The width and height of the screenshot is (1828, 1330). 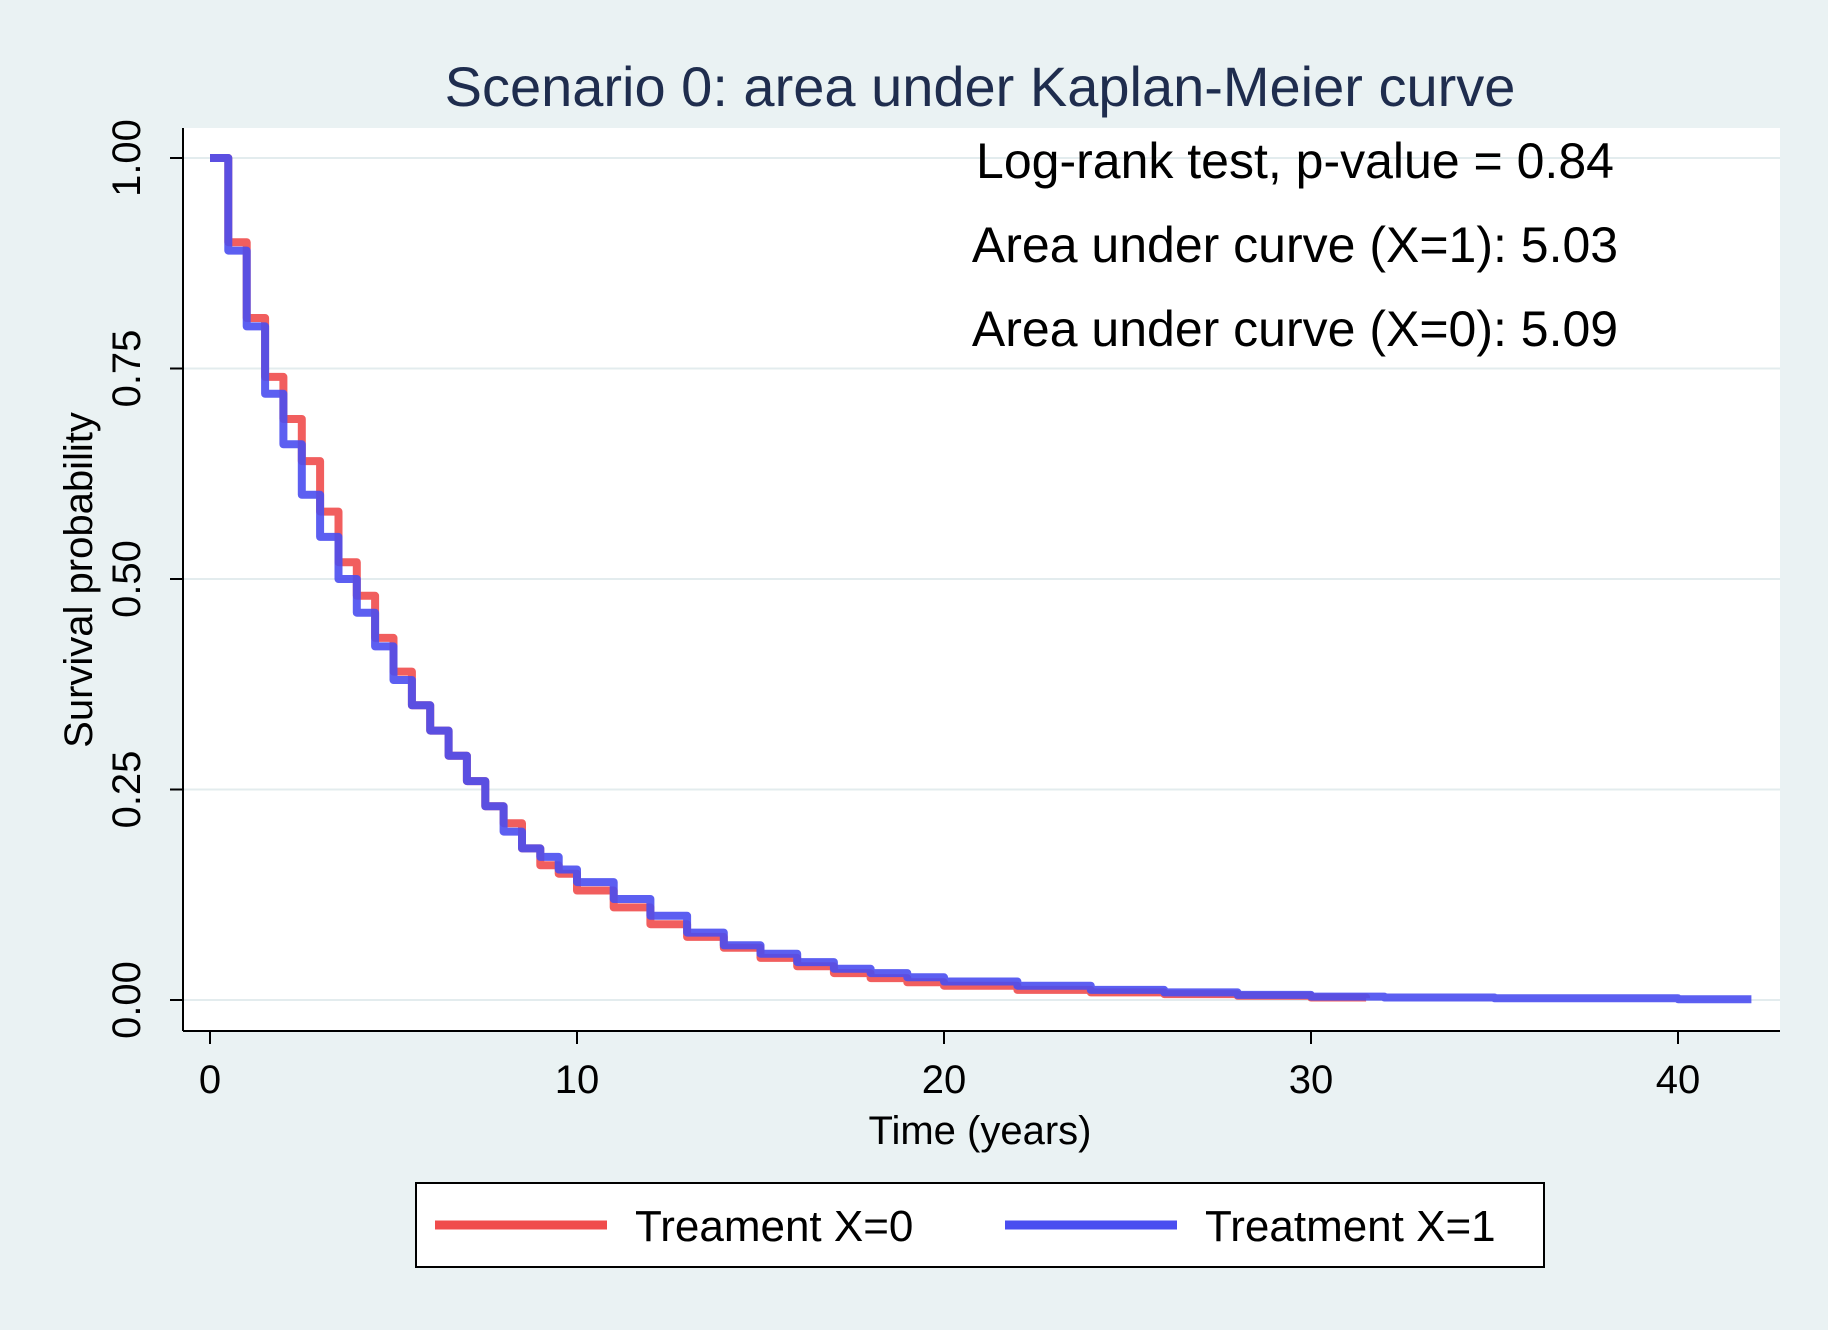 What do you see at coordinates (127, 579) in the screenshot?
I see `y-tick-label: 0.50` at bounding box center [127, 579].